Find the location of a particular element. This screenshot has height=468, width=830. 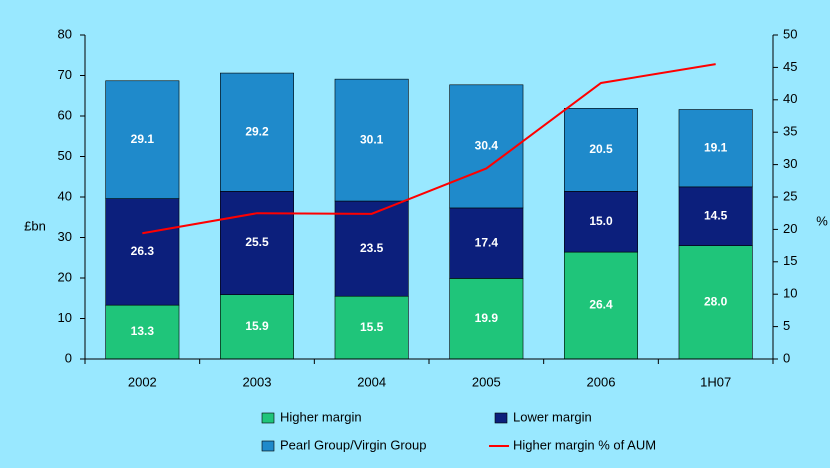

data-label: 29.2 is located at coordinates (257, 131).